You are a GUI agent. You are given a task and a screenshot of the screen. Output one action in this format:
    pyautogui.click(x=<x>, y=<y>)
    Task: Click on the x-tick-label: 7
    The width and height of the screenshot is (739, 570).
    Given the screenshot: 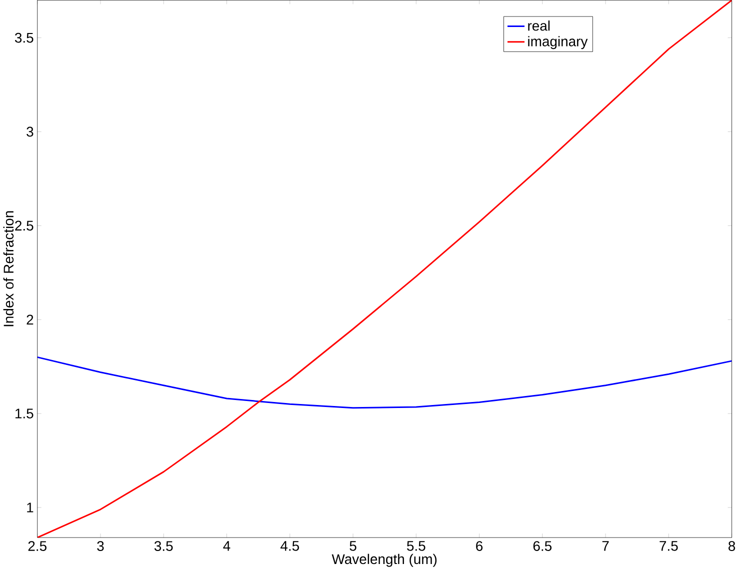 What is the action you would take?
    pyautogui.click(x=605, y=546)
    